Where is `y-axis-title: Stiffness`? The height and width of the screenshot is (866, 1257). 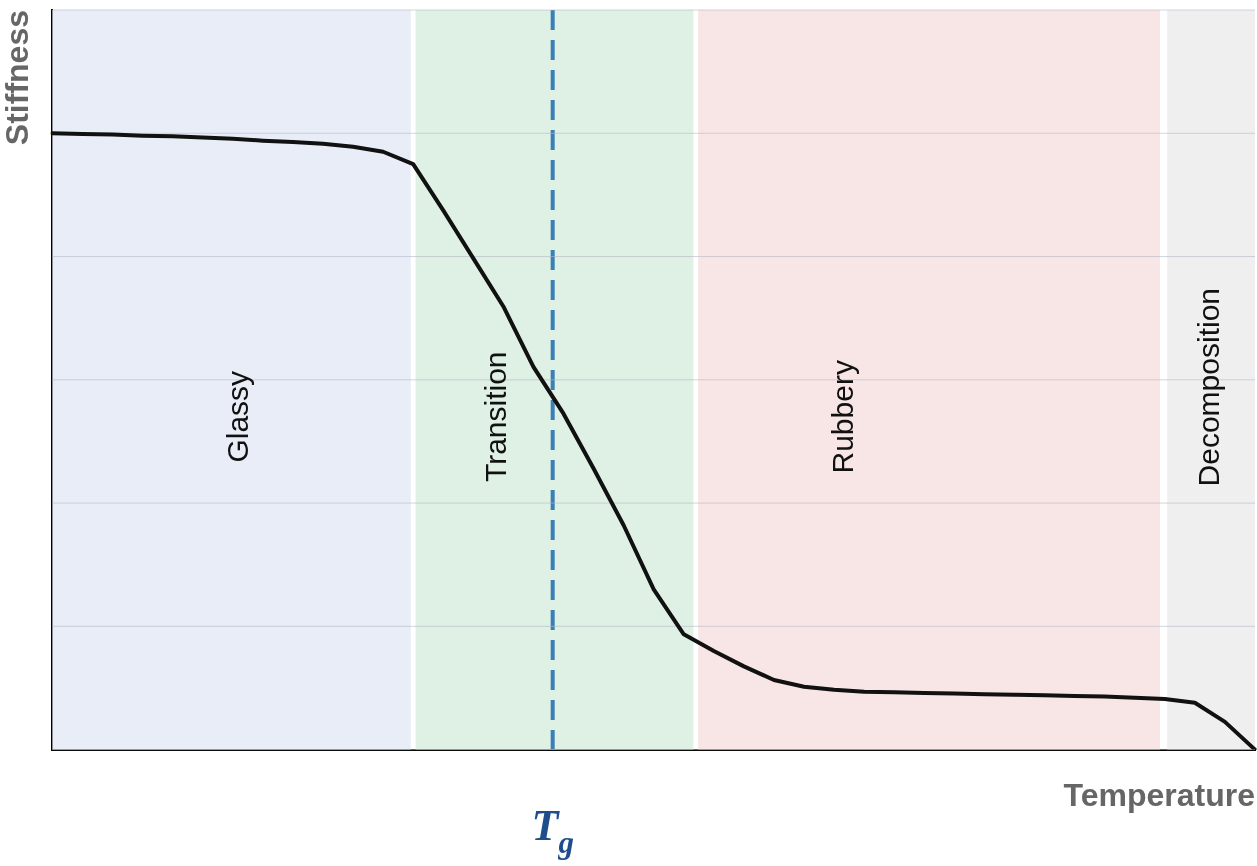 y-axis-title: Stiffness is located at coordinates (18, 78).